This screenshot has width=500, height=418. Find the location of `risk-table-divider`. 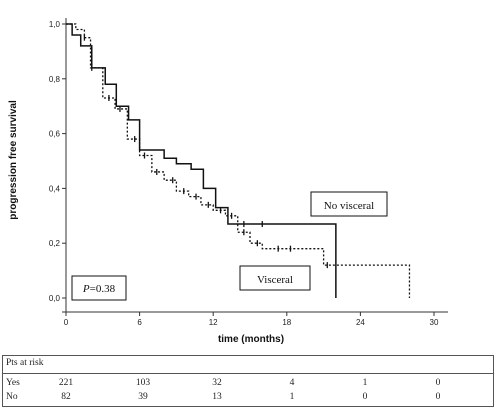

risk-table-divider is located at coordinates (248, 373).